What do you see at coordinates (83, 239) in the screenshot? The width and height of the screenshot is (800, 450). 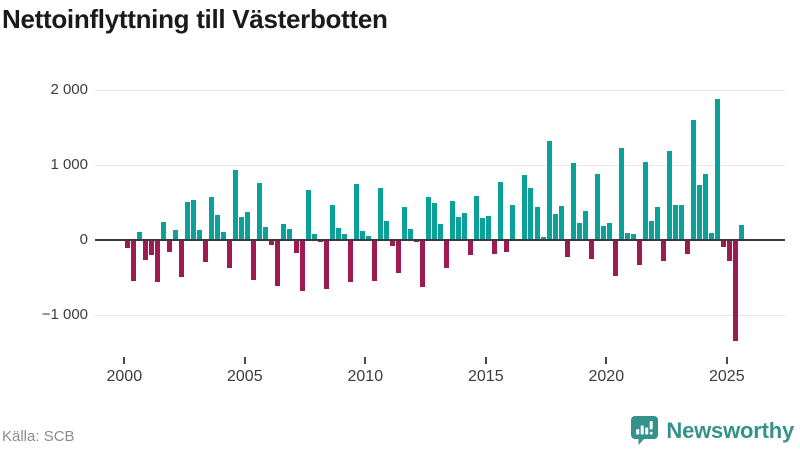 I see `y-axis-label: 0` at bounding box center [83, 239].